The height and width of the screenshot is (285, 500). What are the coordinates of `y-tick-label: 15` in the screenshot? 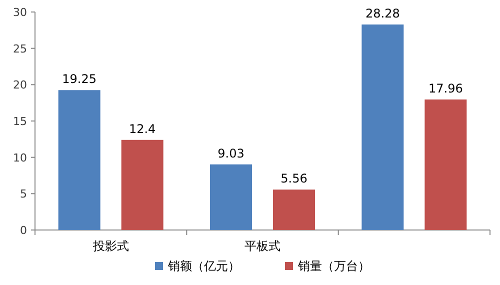 It's located at (20, 121).